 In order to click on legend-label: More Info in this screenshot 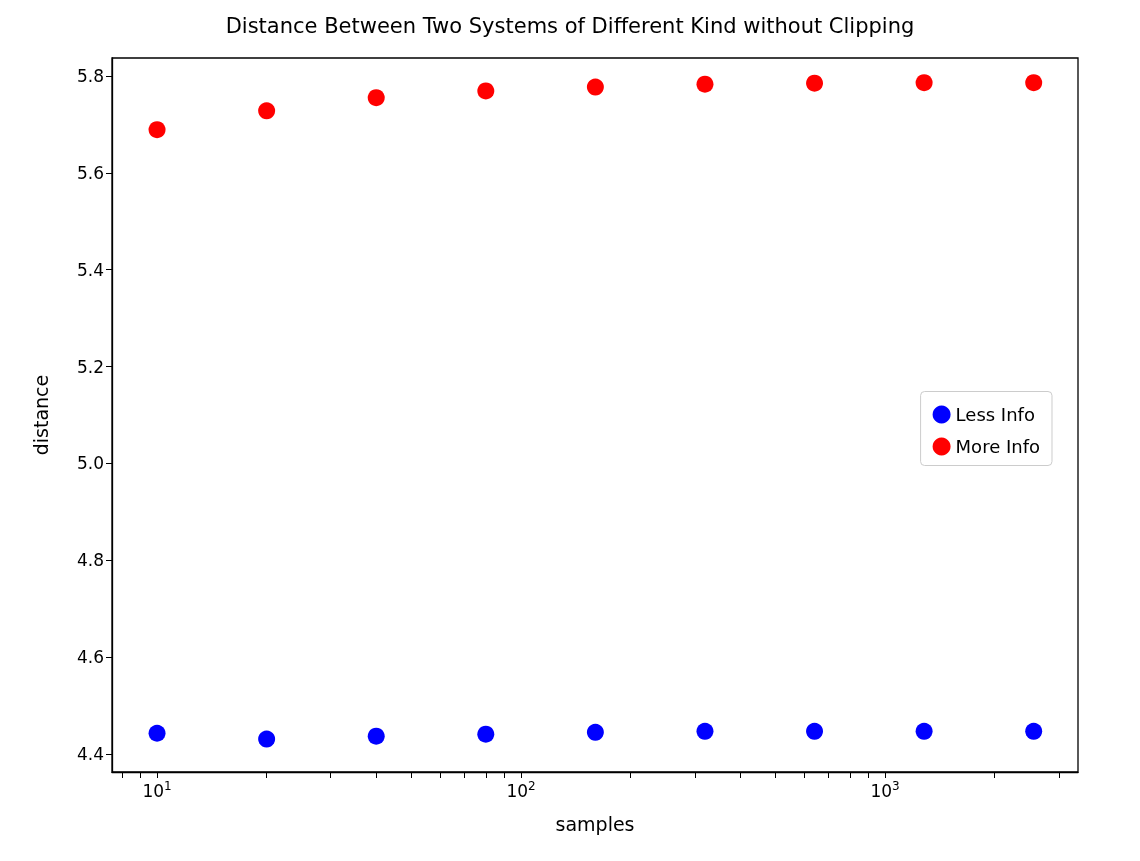, I will do `click(998, 446)`.